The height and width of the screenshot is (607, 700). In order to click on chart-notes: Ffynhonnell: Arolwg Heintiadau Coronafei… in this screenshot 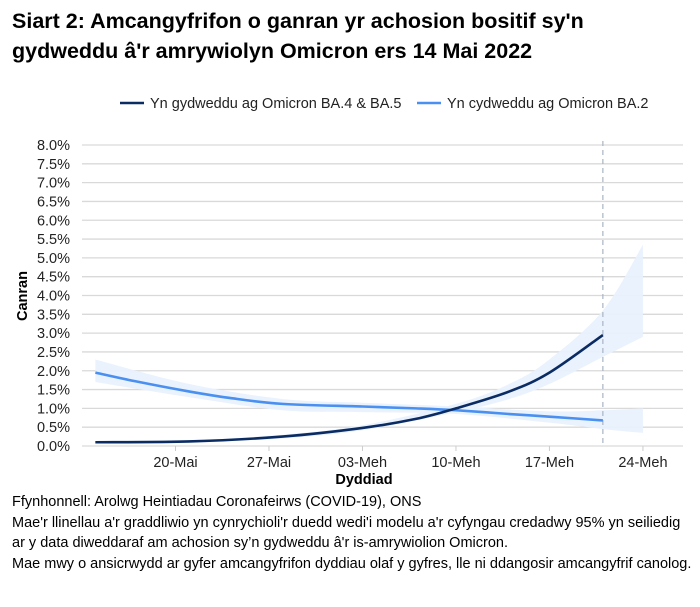, I will do `click(352, 533)`.